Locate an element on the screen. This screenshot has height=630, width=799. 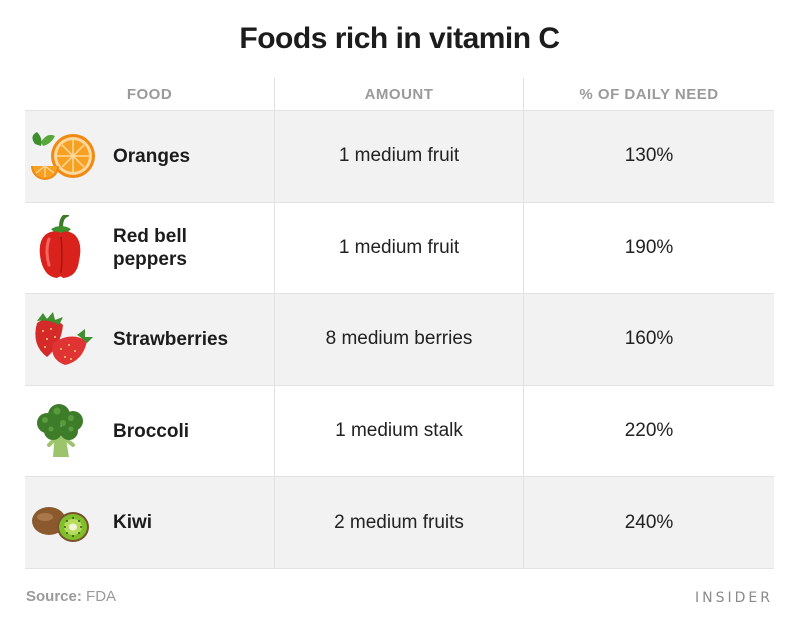
percent-cell: 240% is located at coordinates (648, 522).